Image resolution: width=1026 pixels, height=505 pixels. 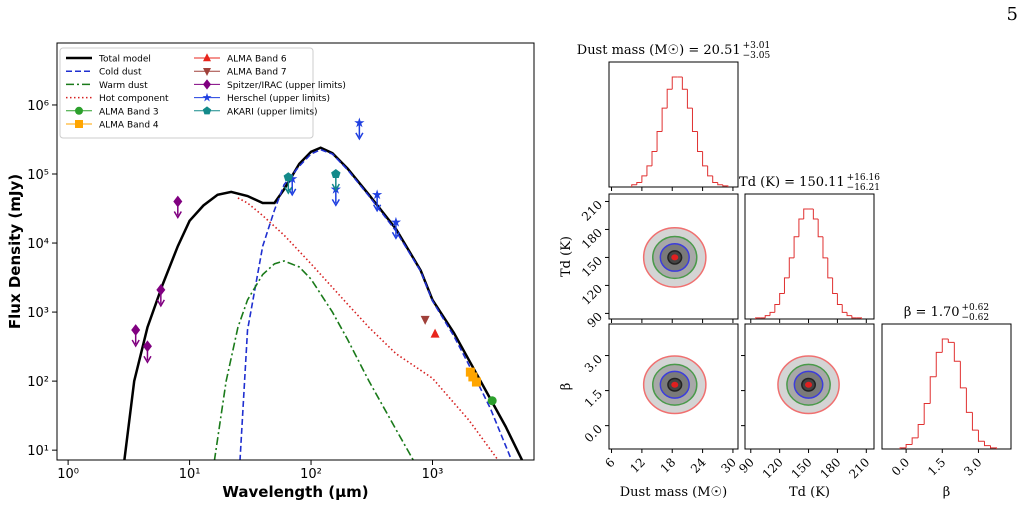 I want to click on y-tick-label: 210, so click(x=592, y=211).